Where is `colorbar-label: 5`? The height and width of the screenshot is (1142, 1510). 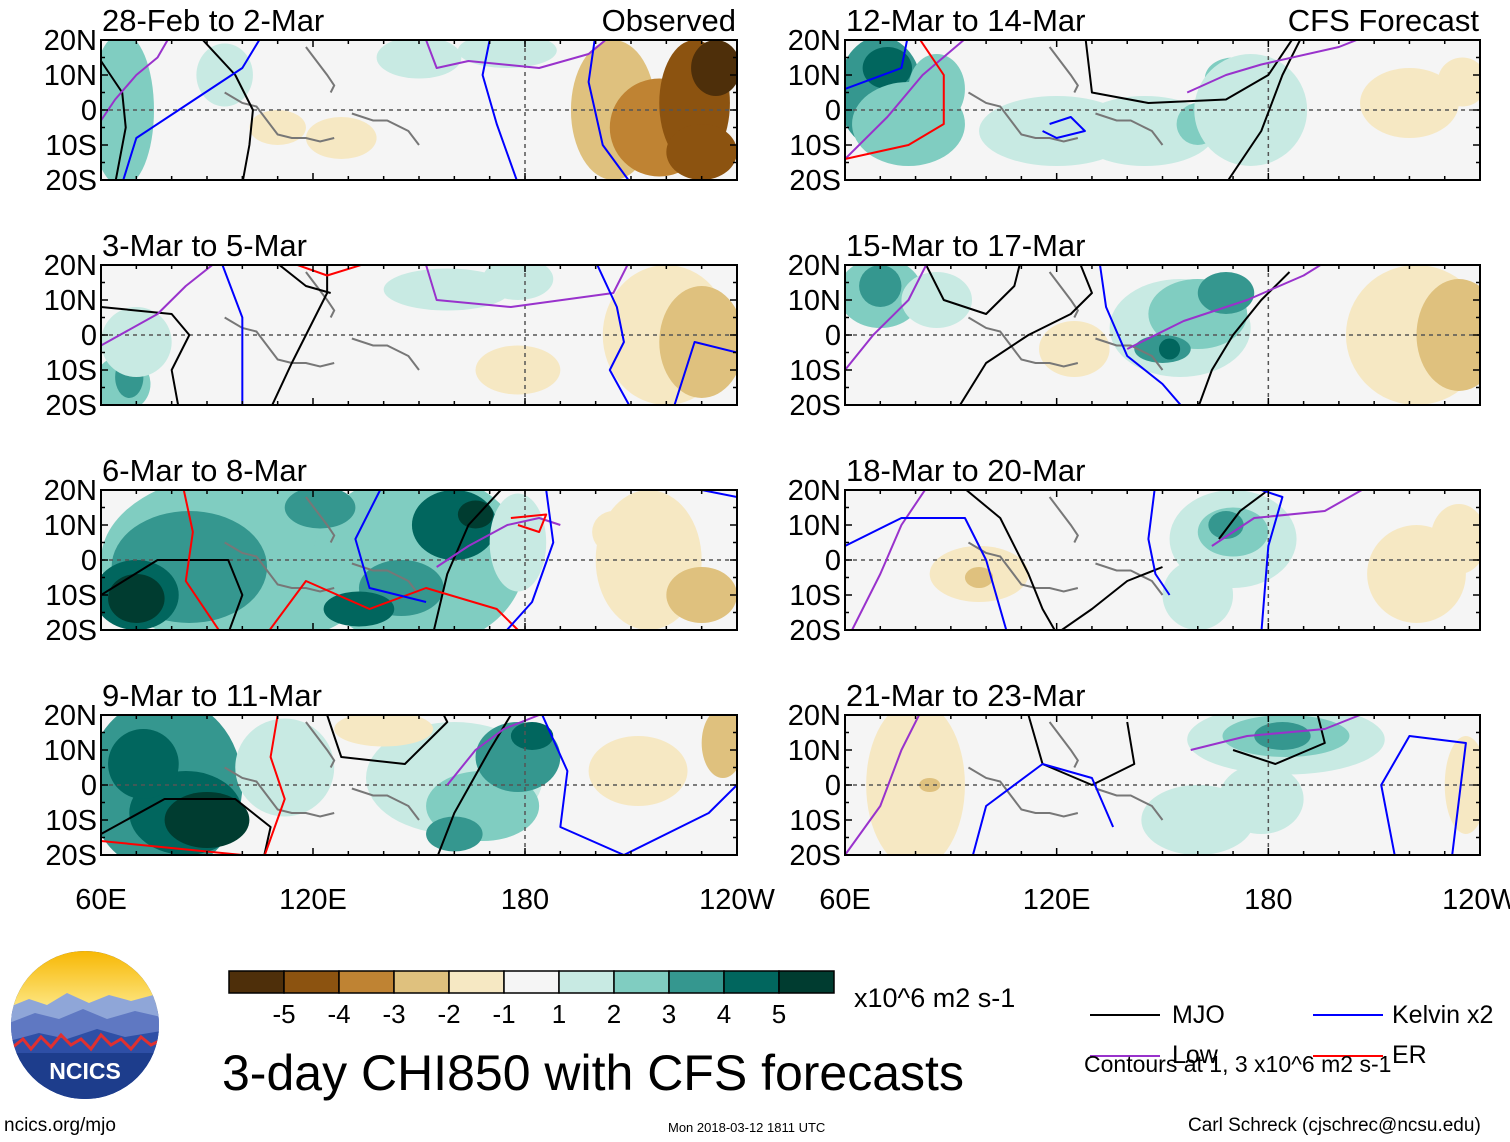 colorbar-label: 5 is located at coordinates (779, 1014).